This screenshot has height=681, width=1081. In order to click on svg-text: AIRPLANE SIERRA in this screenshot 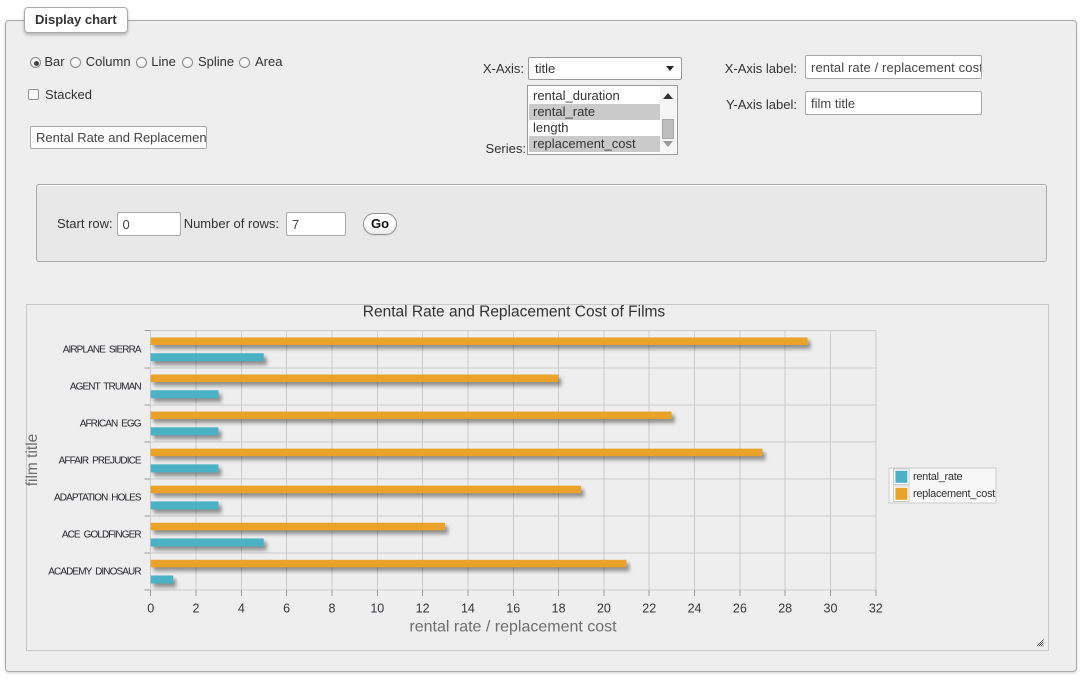, I will do `click(102, 349)`.